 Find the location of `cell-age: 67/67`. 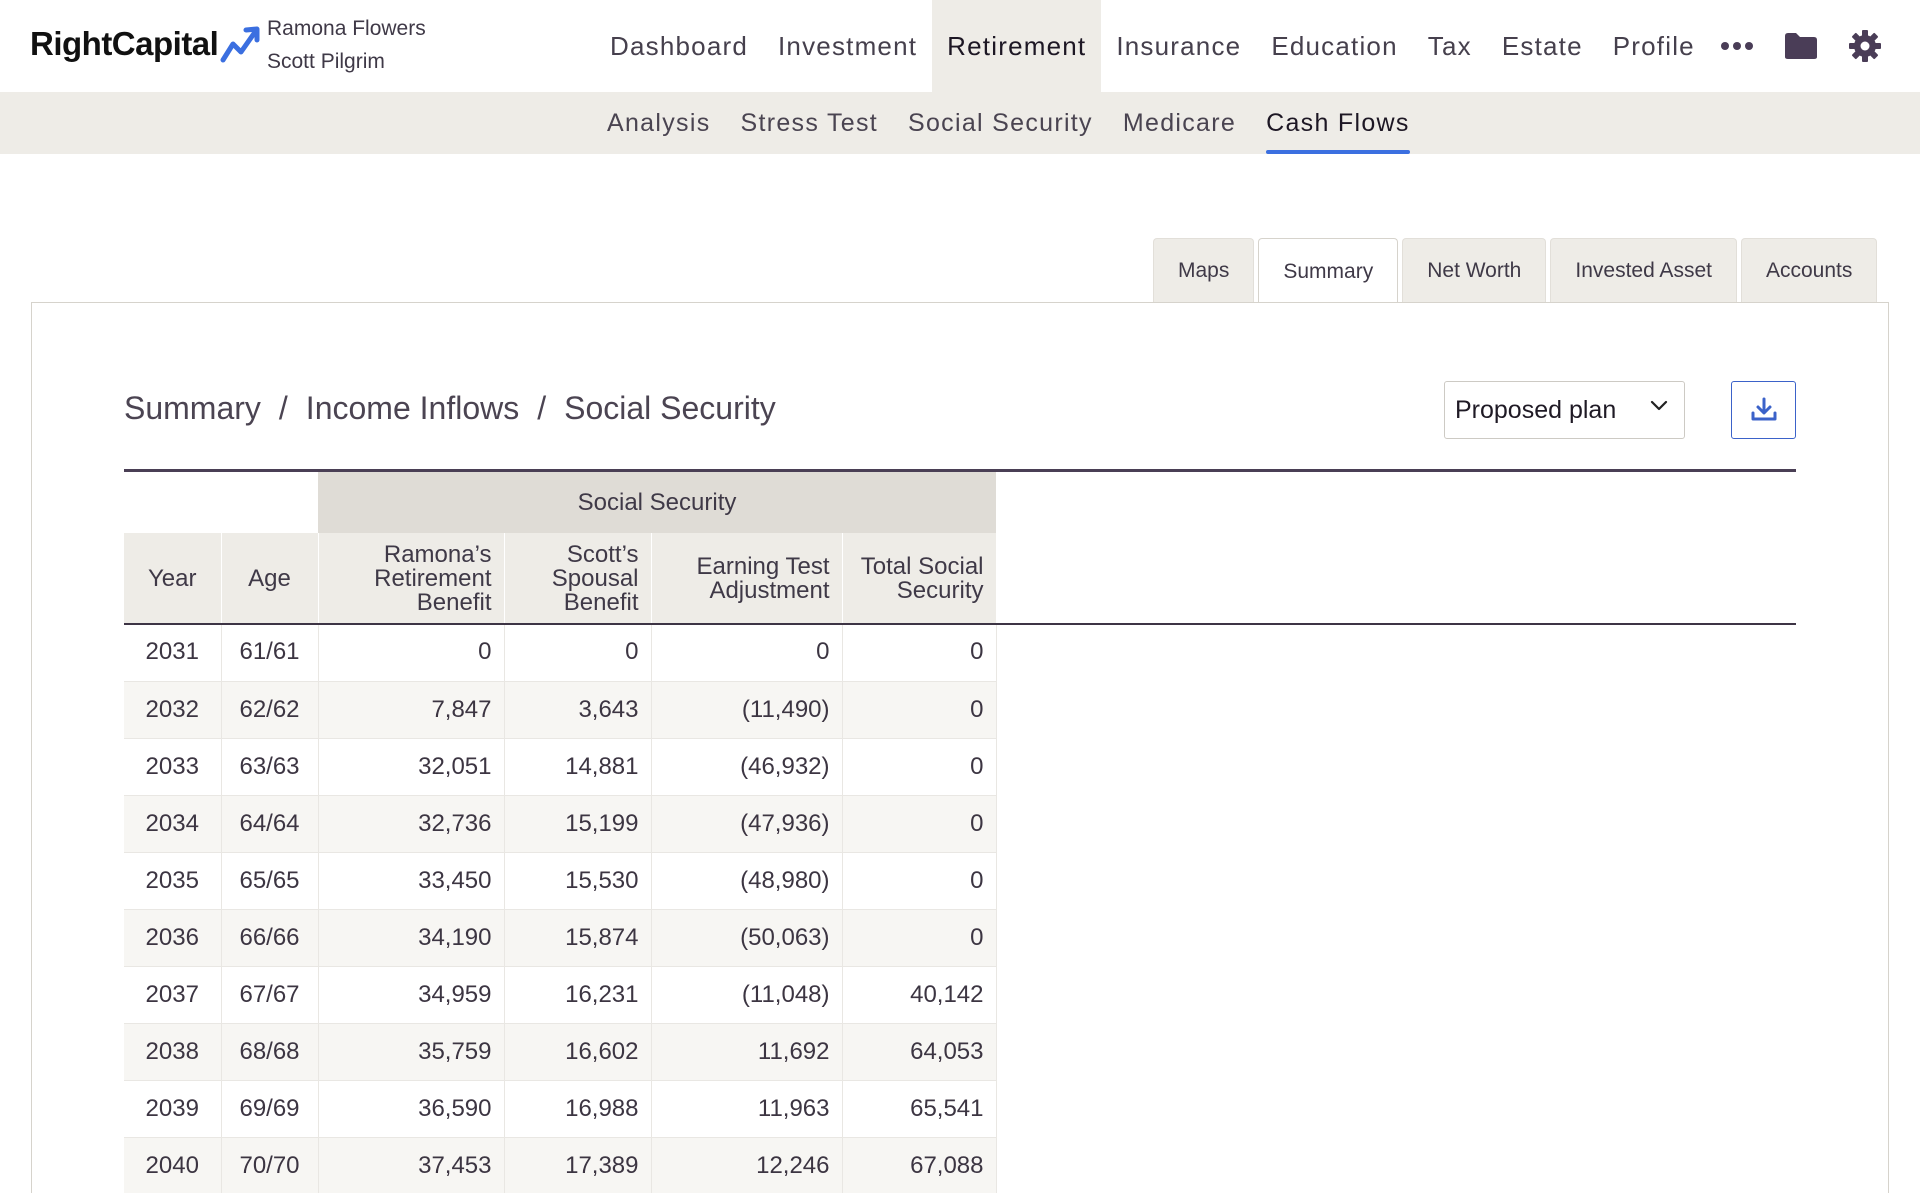

cell-age: 67/67 is located at coordinates (270, 995).